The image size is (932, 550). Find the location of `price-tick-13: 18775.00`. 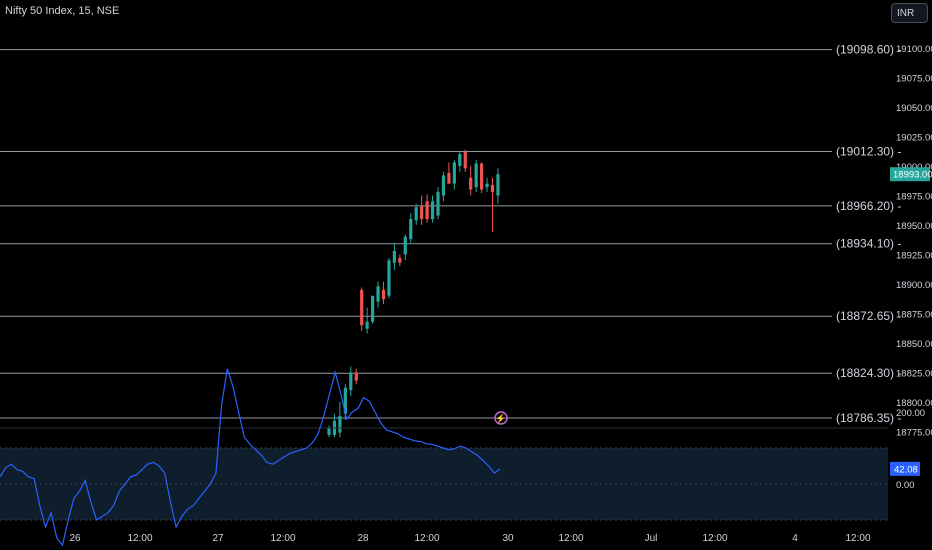

price-tick-13: 18775.00 is located at coordinates (914, 432).